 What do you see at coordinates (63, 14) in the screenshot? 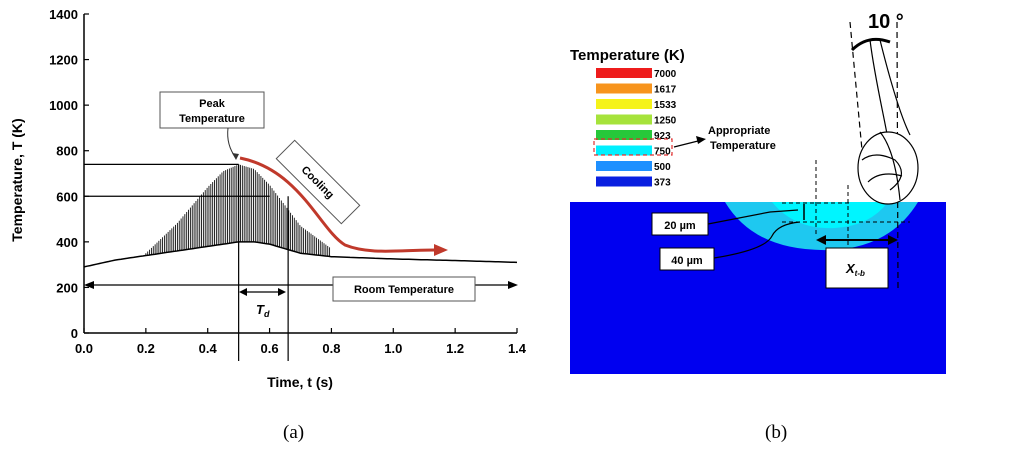
I see `y-tick-label: 1400` at bounding box center [63, 14].